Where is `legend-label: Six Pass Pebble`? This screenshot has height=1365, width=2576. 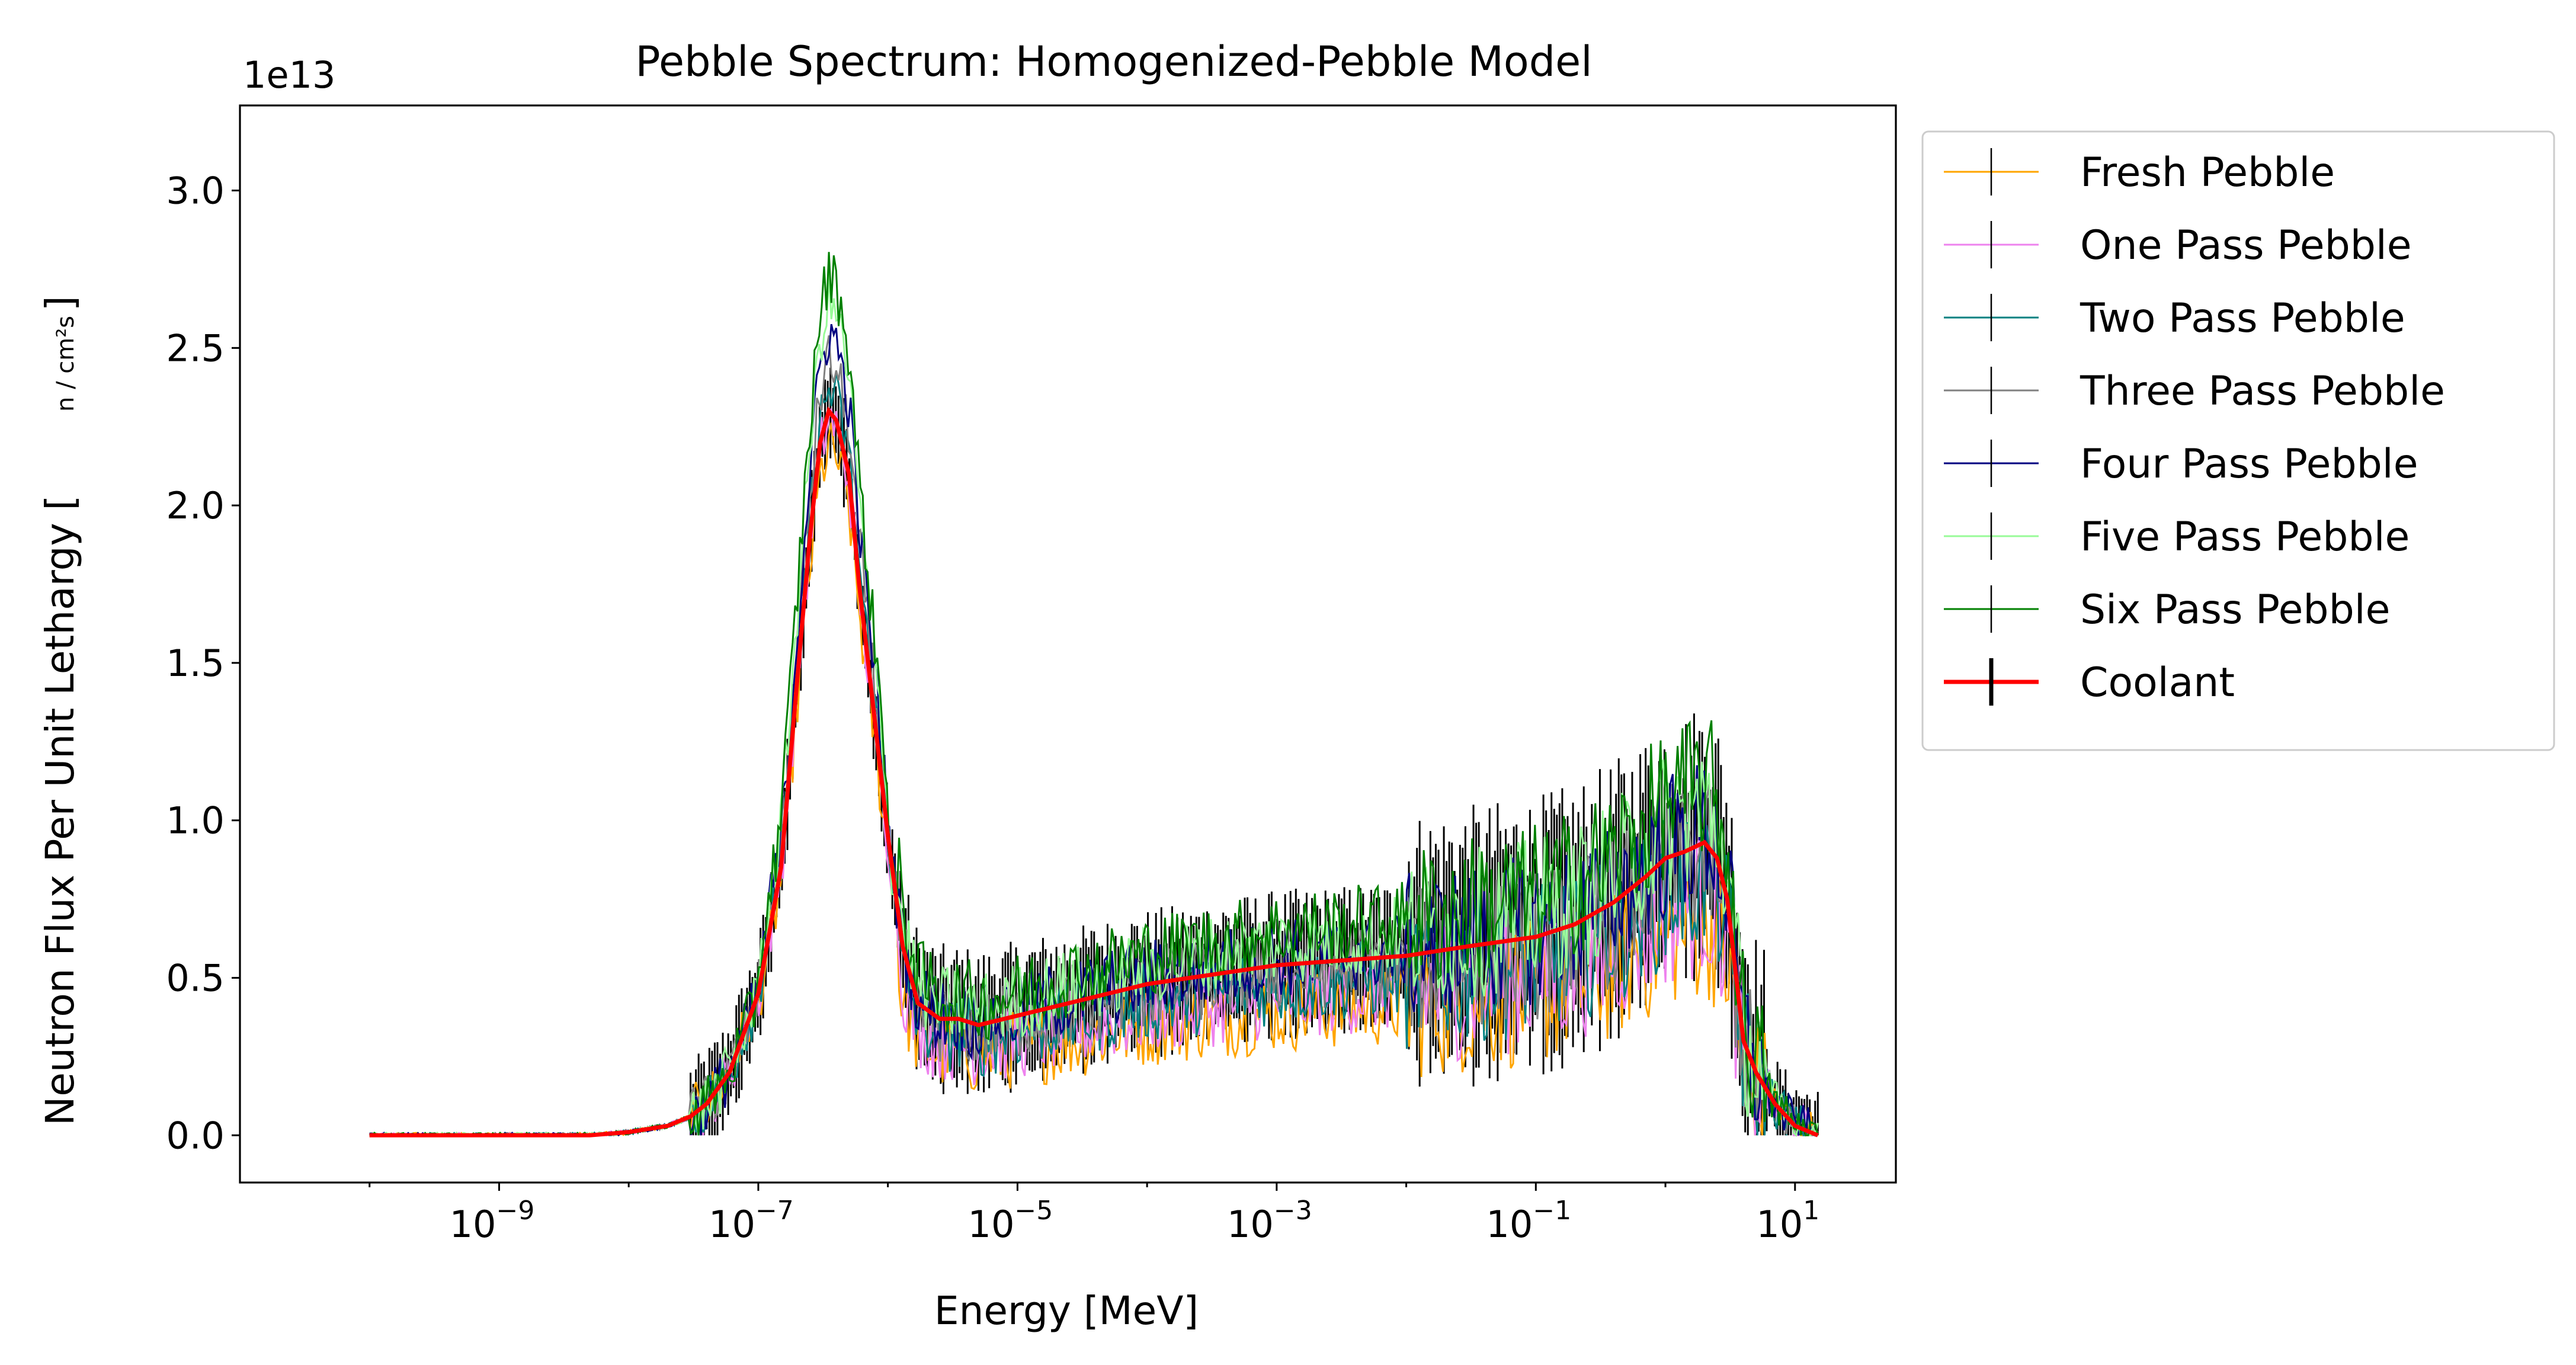 legend-label: Six Pass Pebble is located at coordinates (2235, 610).